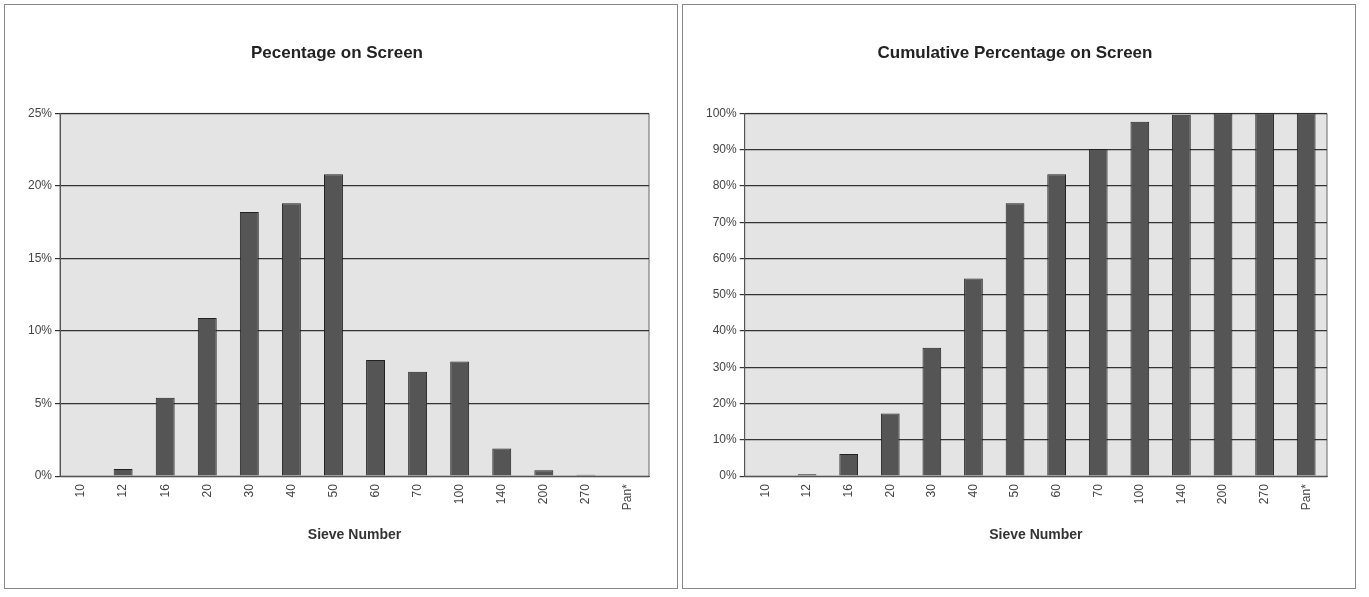  Describe the element at coordinates (40, 112) in the screenshot. I see `y-tick-label: 25%` at that location.